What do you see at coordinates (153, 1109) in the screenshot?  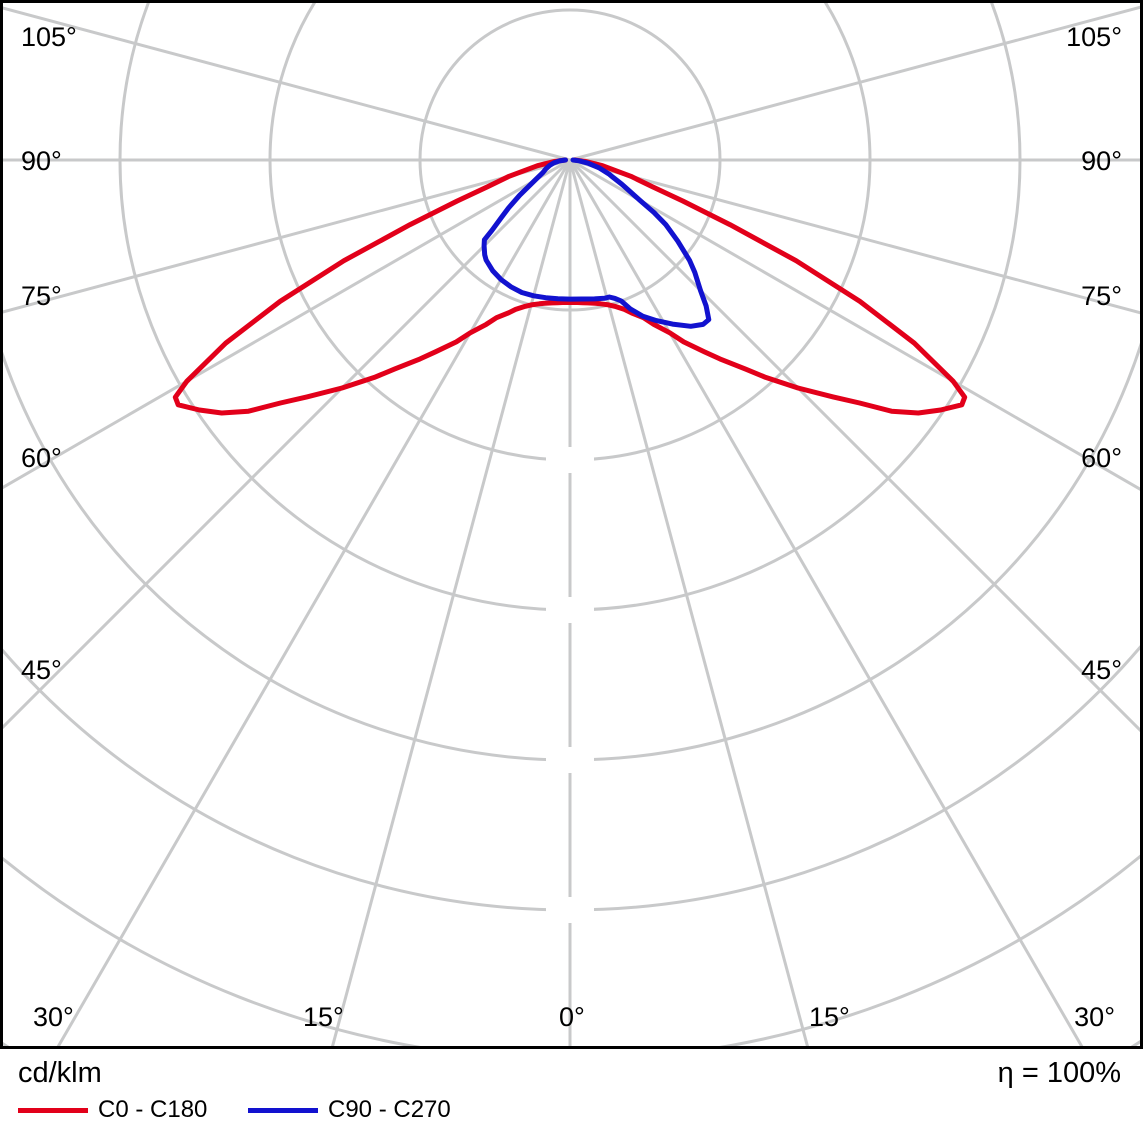 I see `legend-label-c0-c180: C0 - C180` at bounding box center [153, 1109].